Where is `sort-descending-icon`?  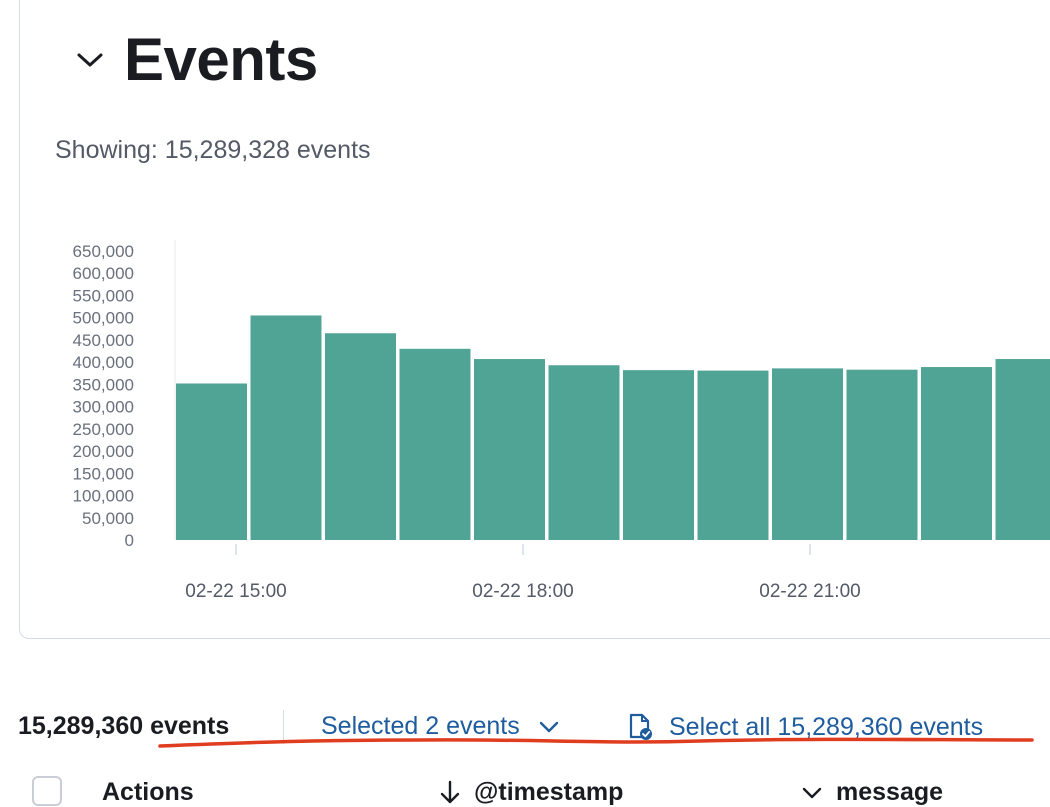
sort-descending-icon is located at coordinates (450, 793).